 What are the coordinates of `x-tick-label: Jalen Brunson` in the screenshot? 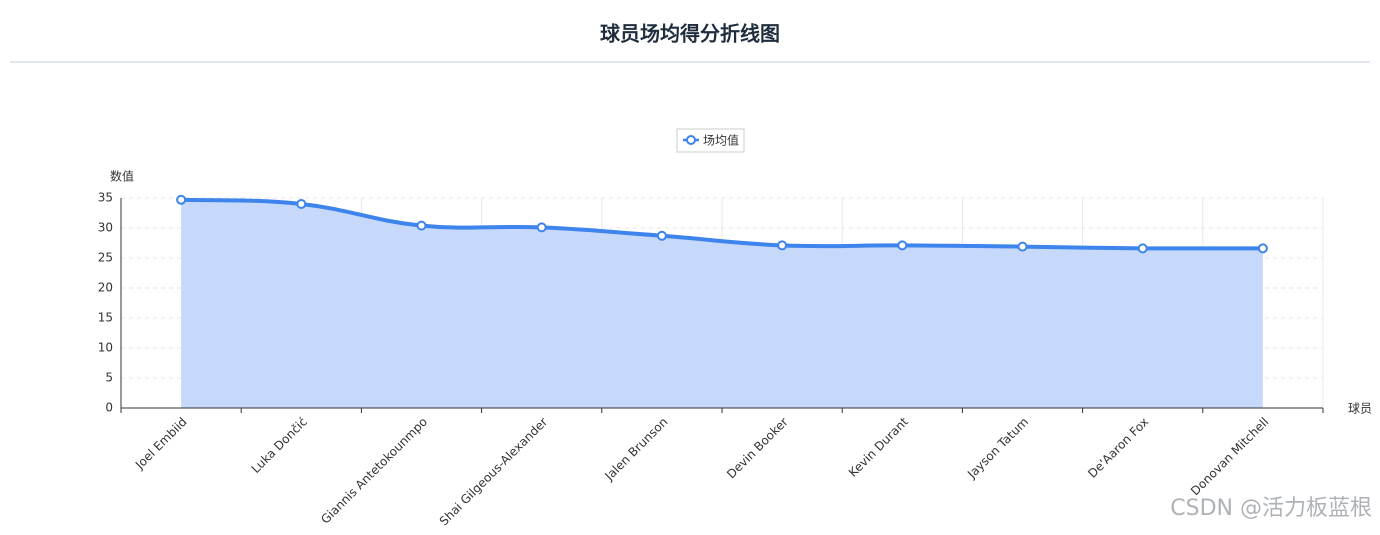 It's located at (635, 449).